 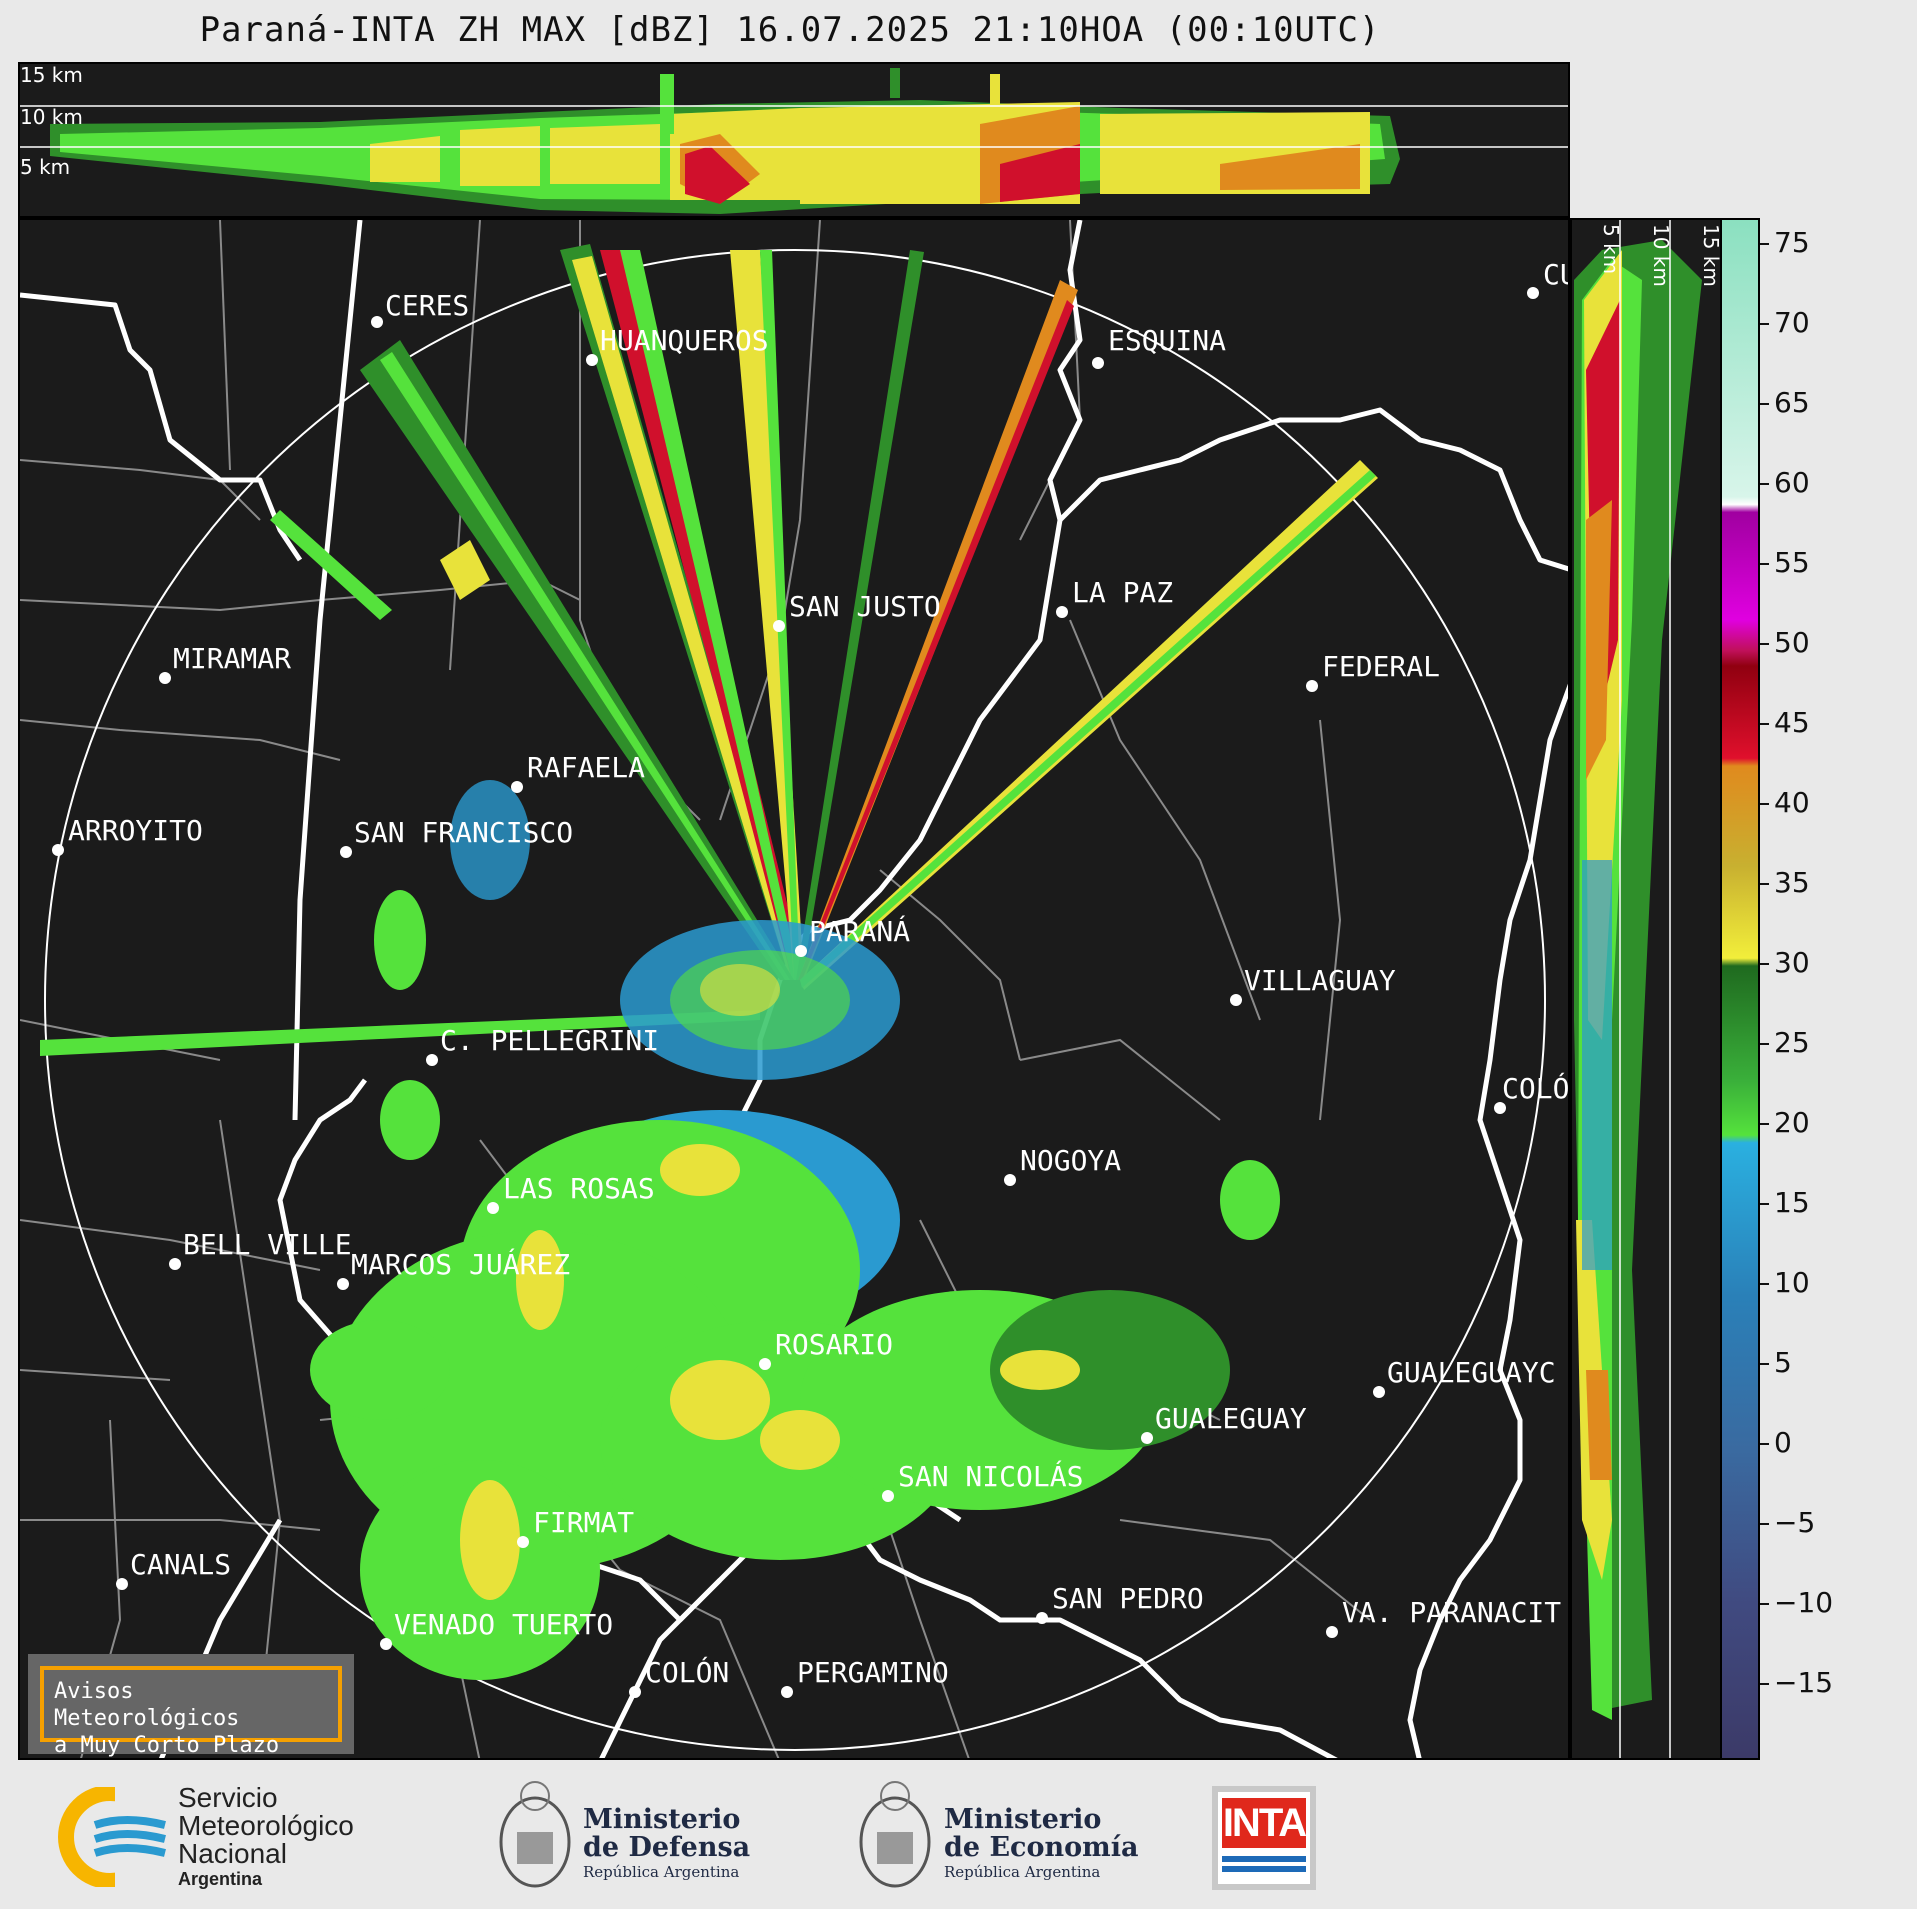 I want to click on city-va-paranacit: VA. PARANACIT, so click(x=1443, y=1617).